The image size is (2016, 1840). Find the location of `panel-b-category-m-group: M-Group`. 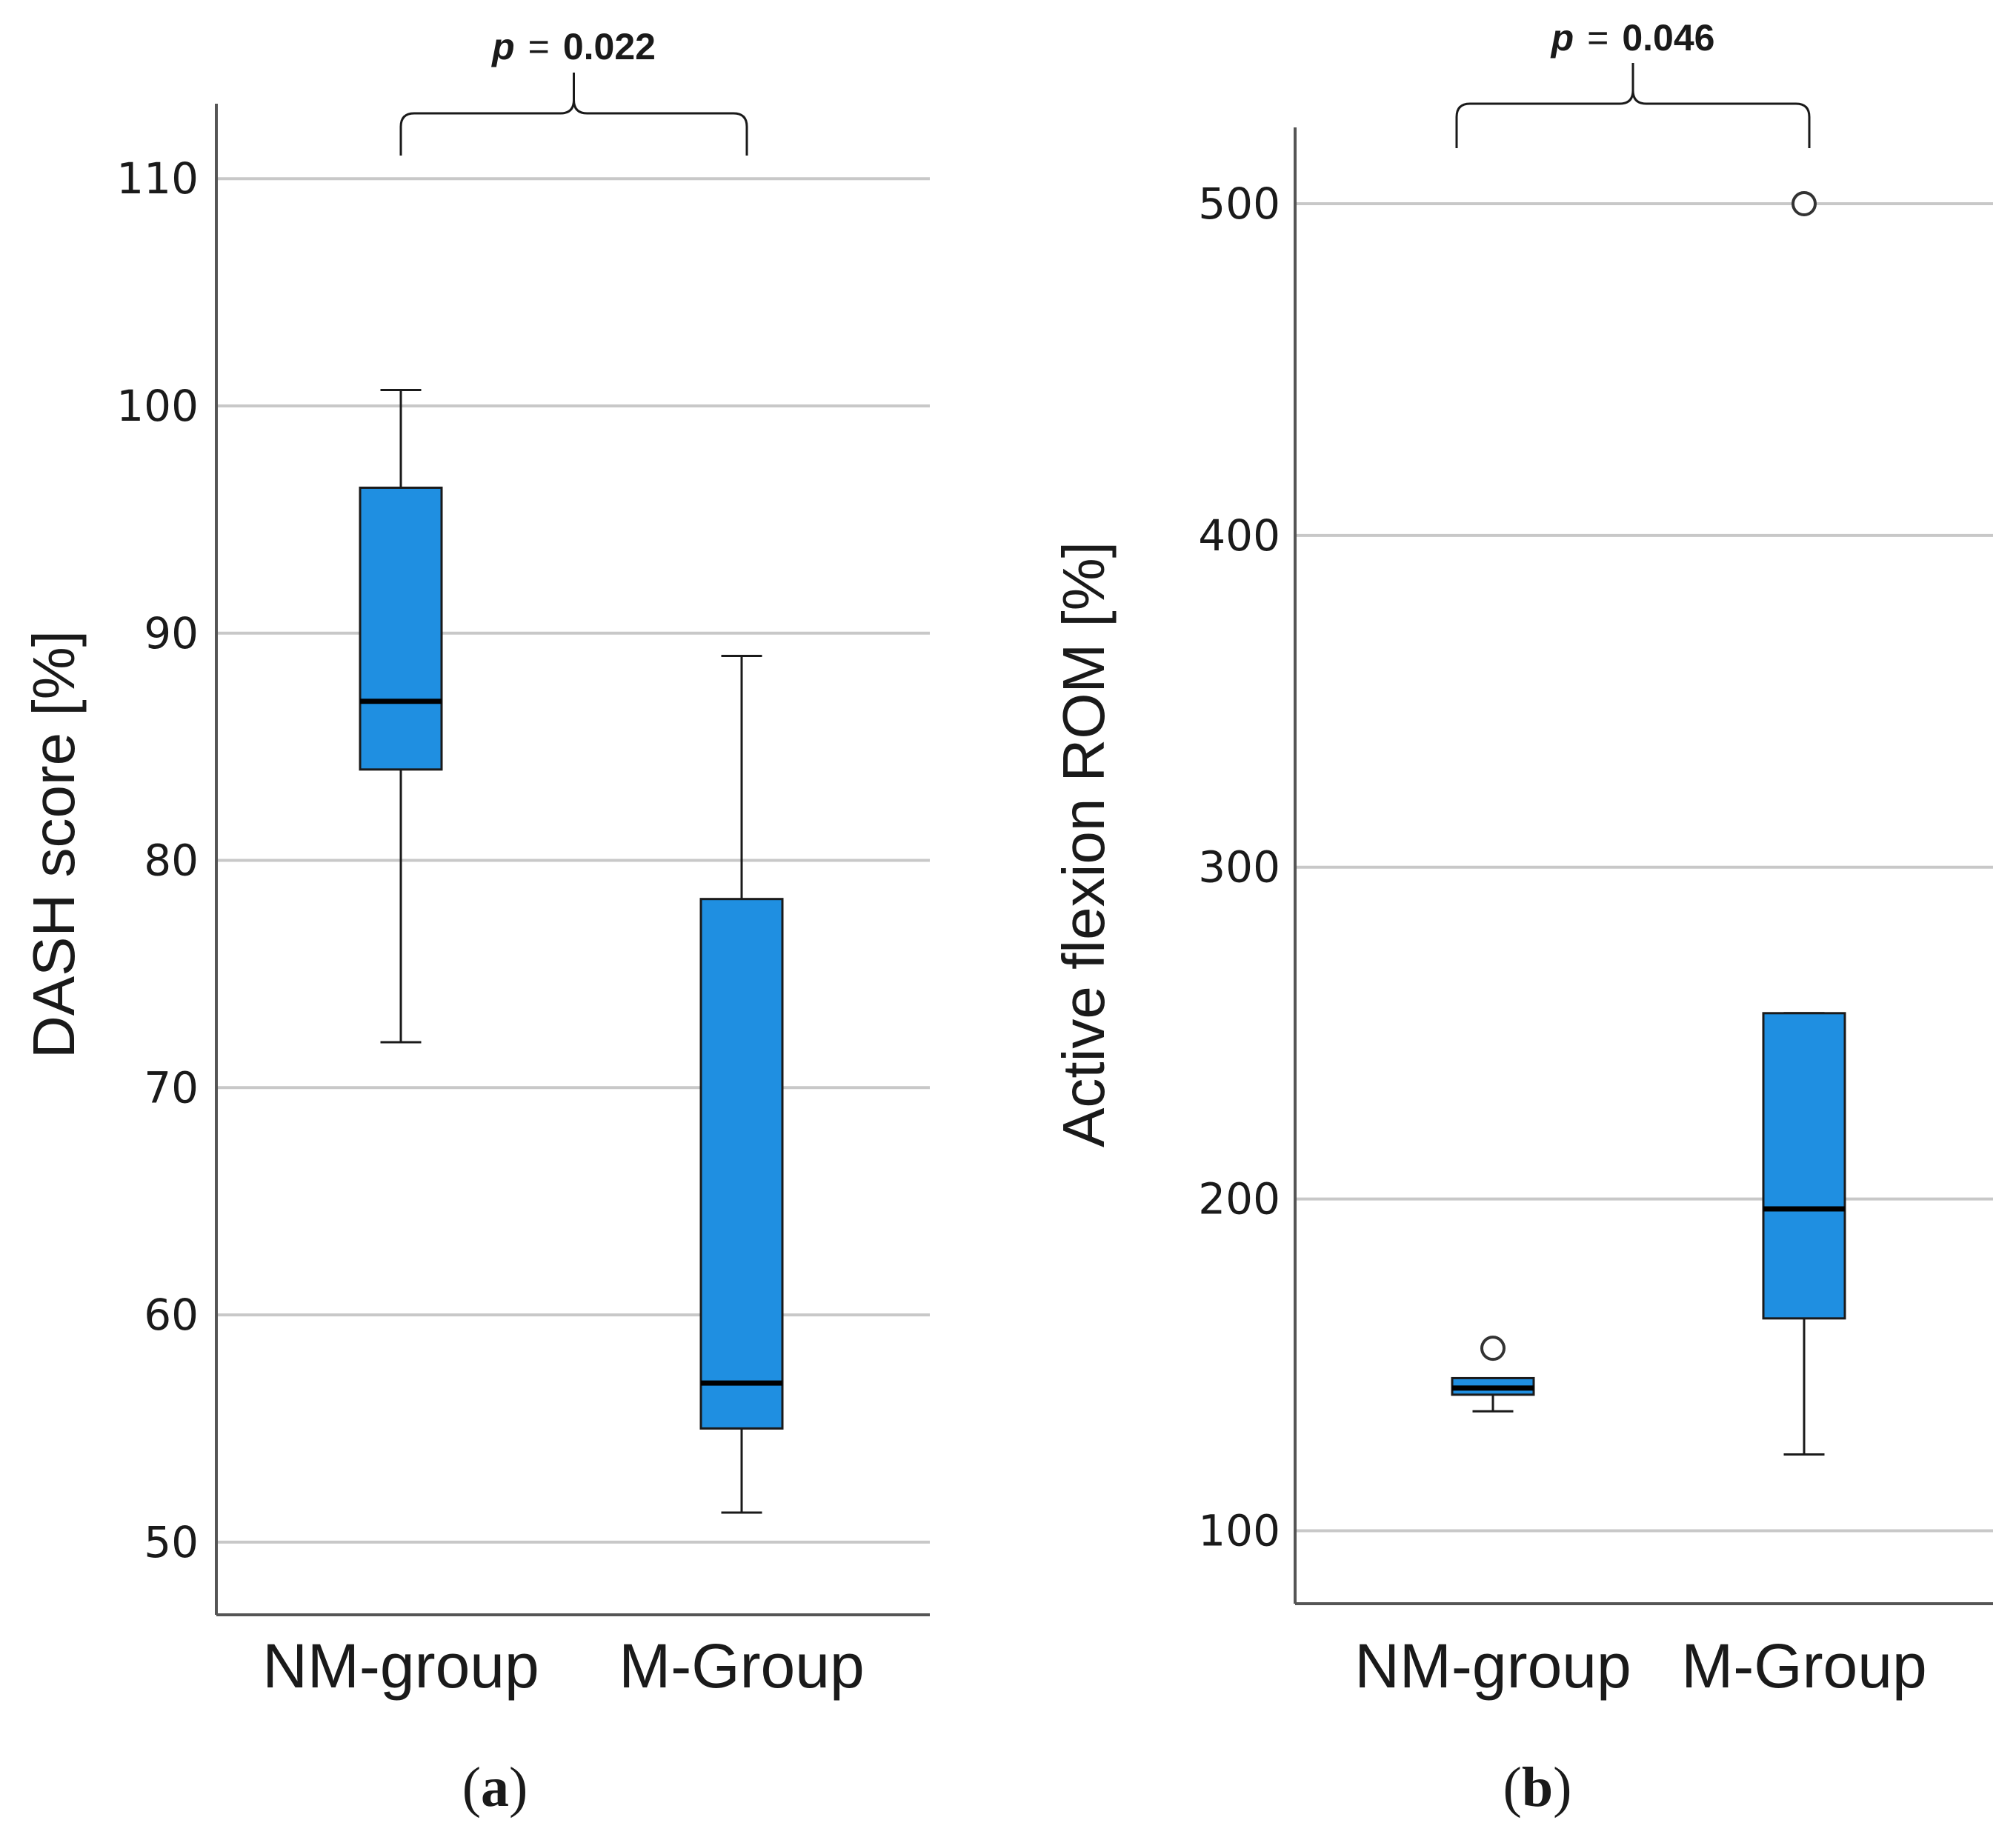

panel-b-category-m-group: M-Group is located at coordinates (1803, 1666).